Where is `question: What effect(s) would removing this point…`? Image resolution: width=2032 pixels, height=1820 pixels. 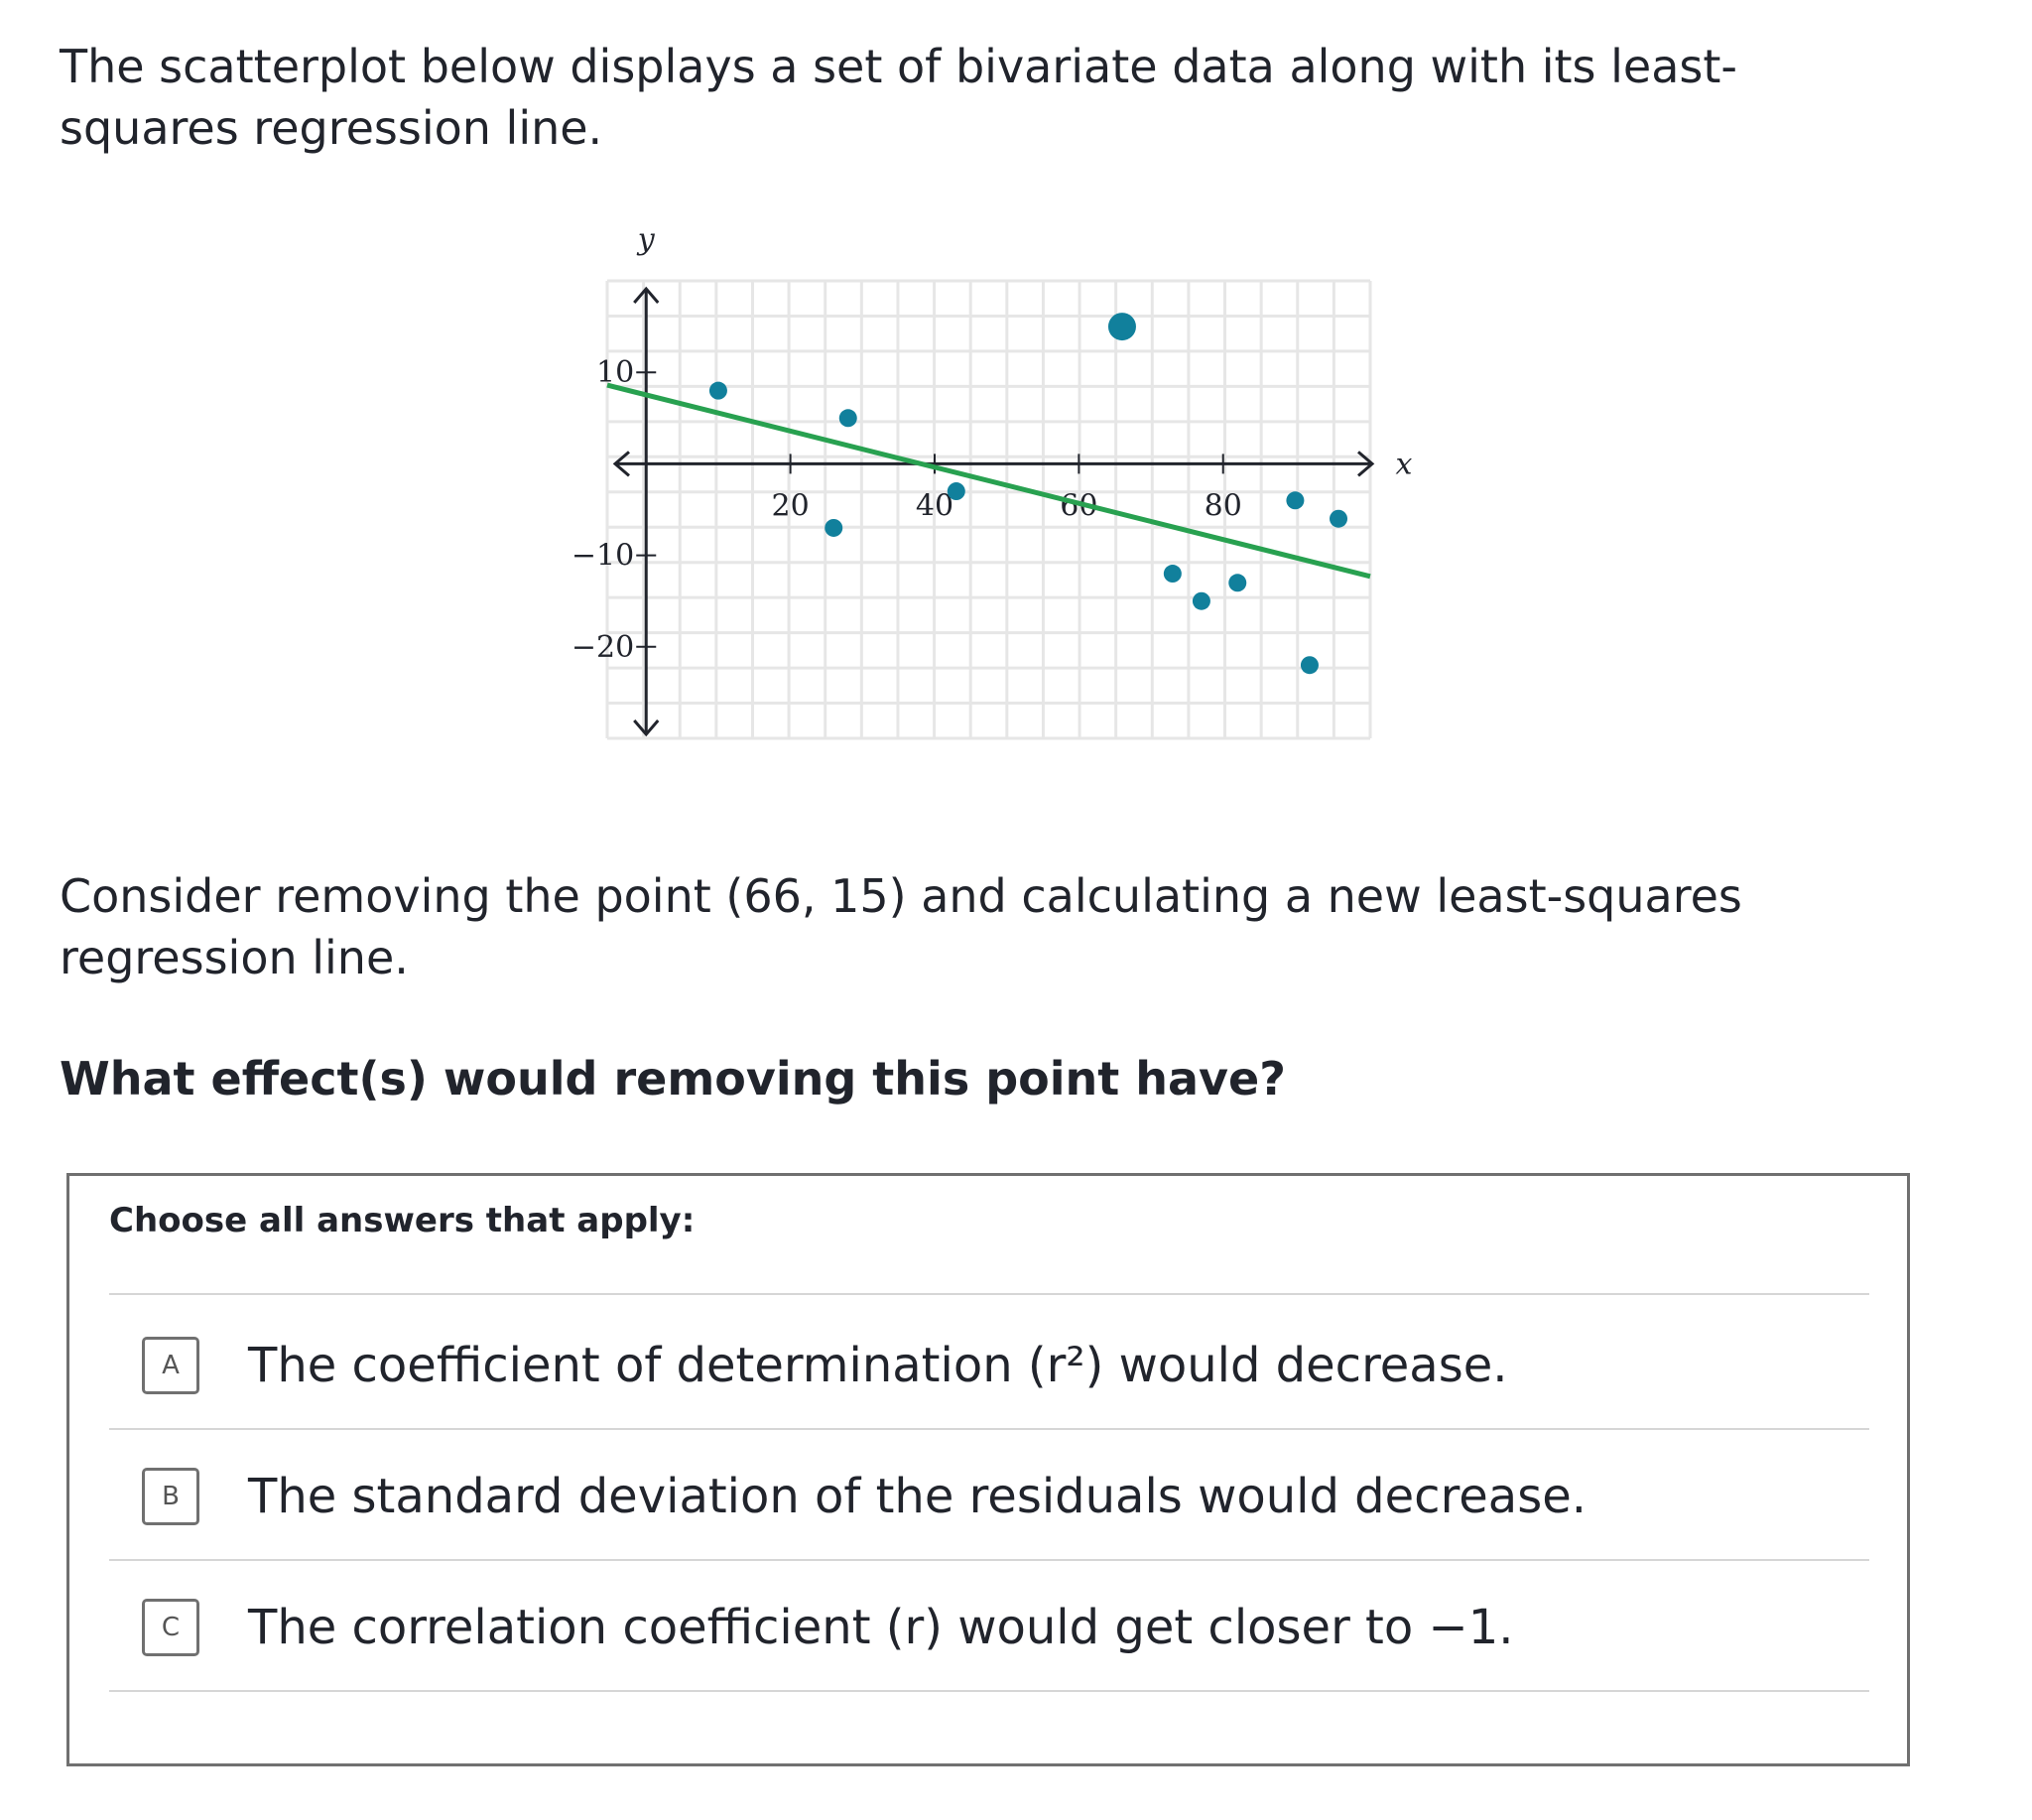
question: What effect(s) would removing this point… is located at coordinates (673, 1078).